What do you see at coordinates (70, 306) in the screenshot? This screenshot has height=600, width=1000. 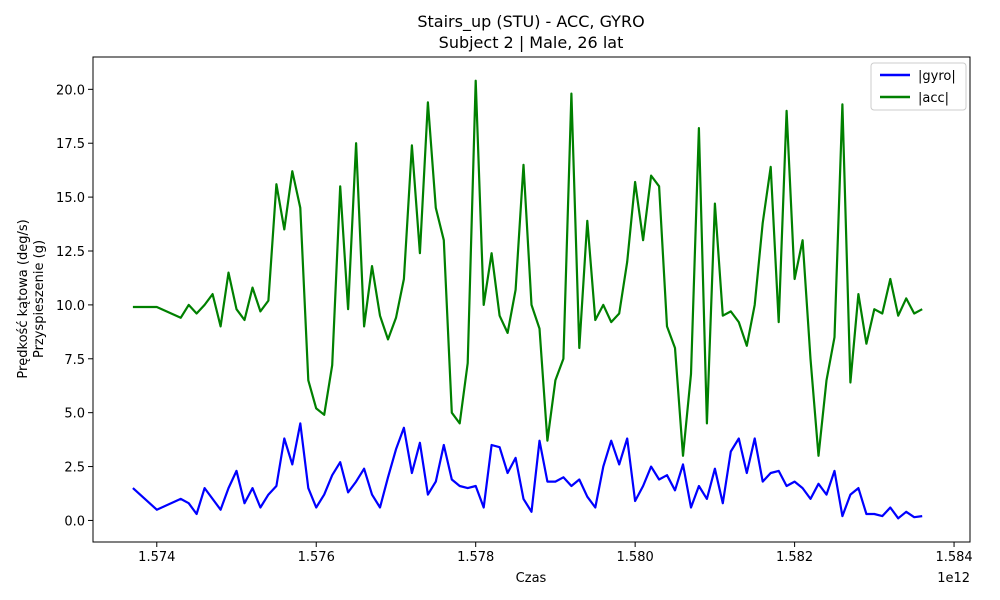 I see `y-tick-label: 10.0` at bounding box center [70, 306].